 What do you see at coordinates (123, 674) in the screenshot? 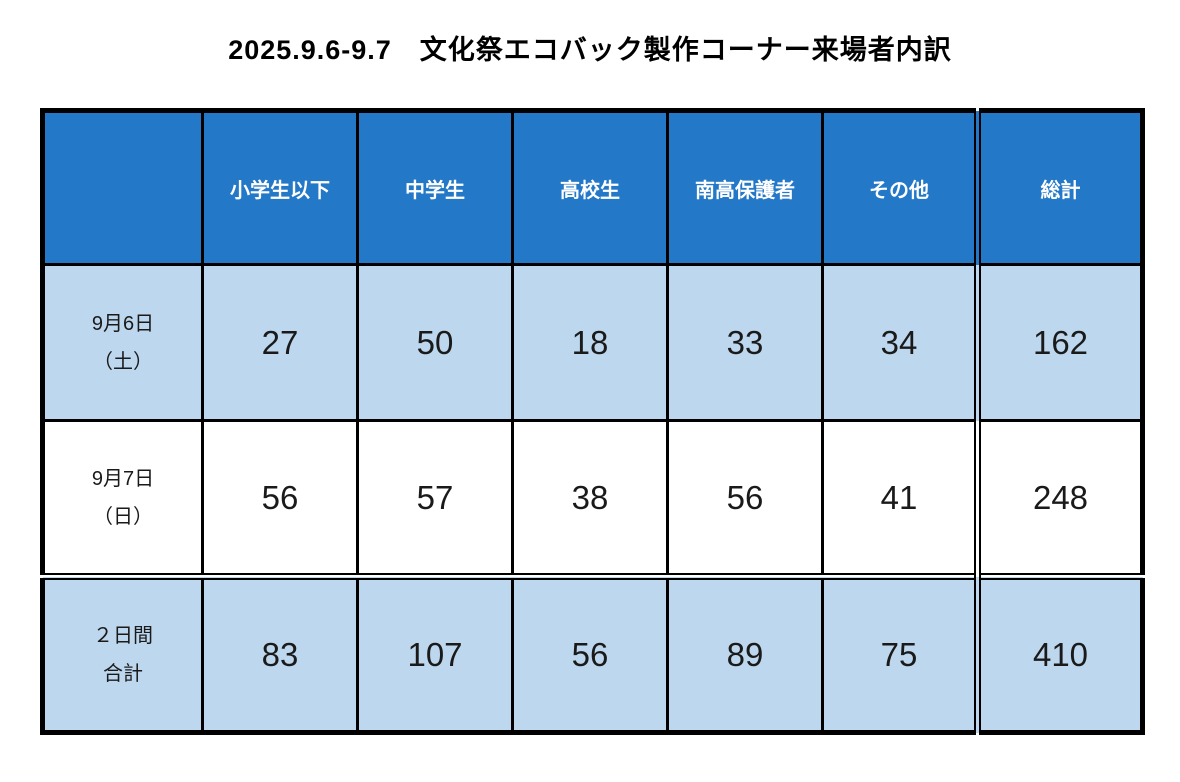
I see `row-label-line2: 合計` at bounding box center [123, 674].